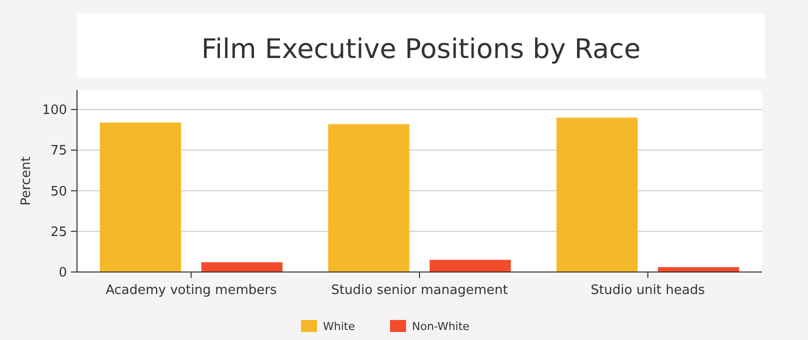 The height and width of the screenshot is (340, 808). What do you see at coordinates (648, 290) in the screenshot?
I see `x-tick-label: Studio unit heads` at bounding box center [648, 290].